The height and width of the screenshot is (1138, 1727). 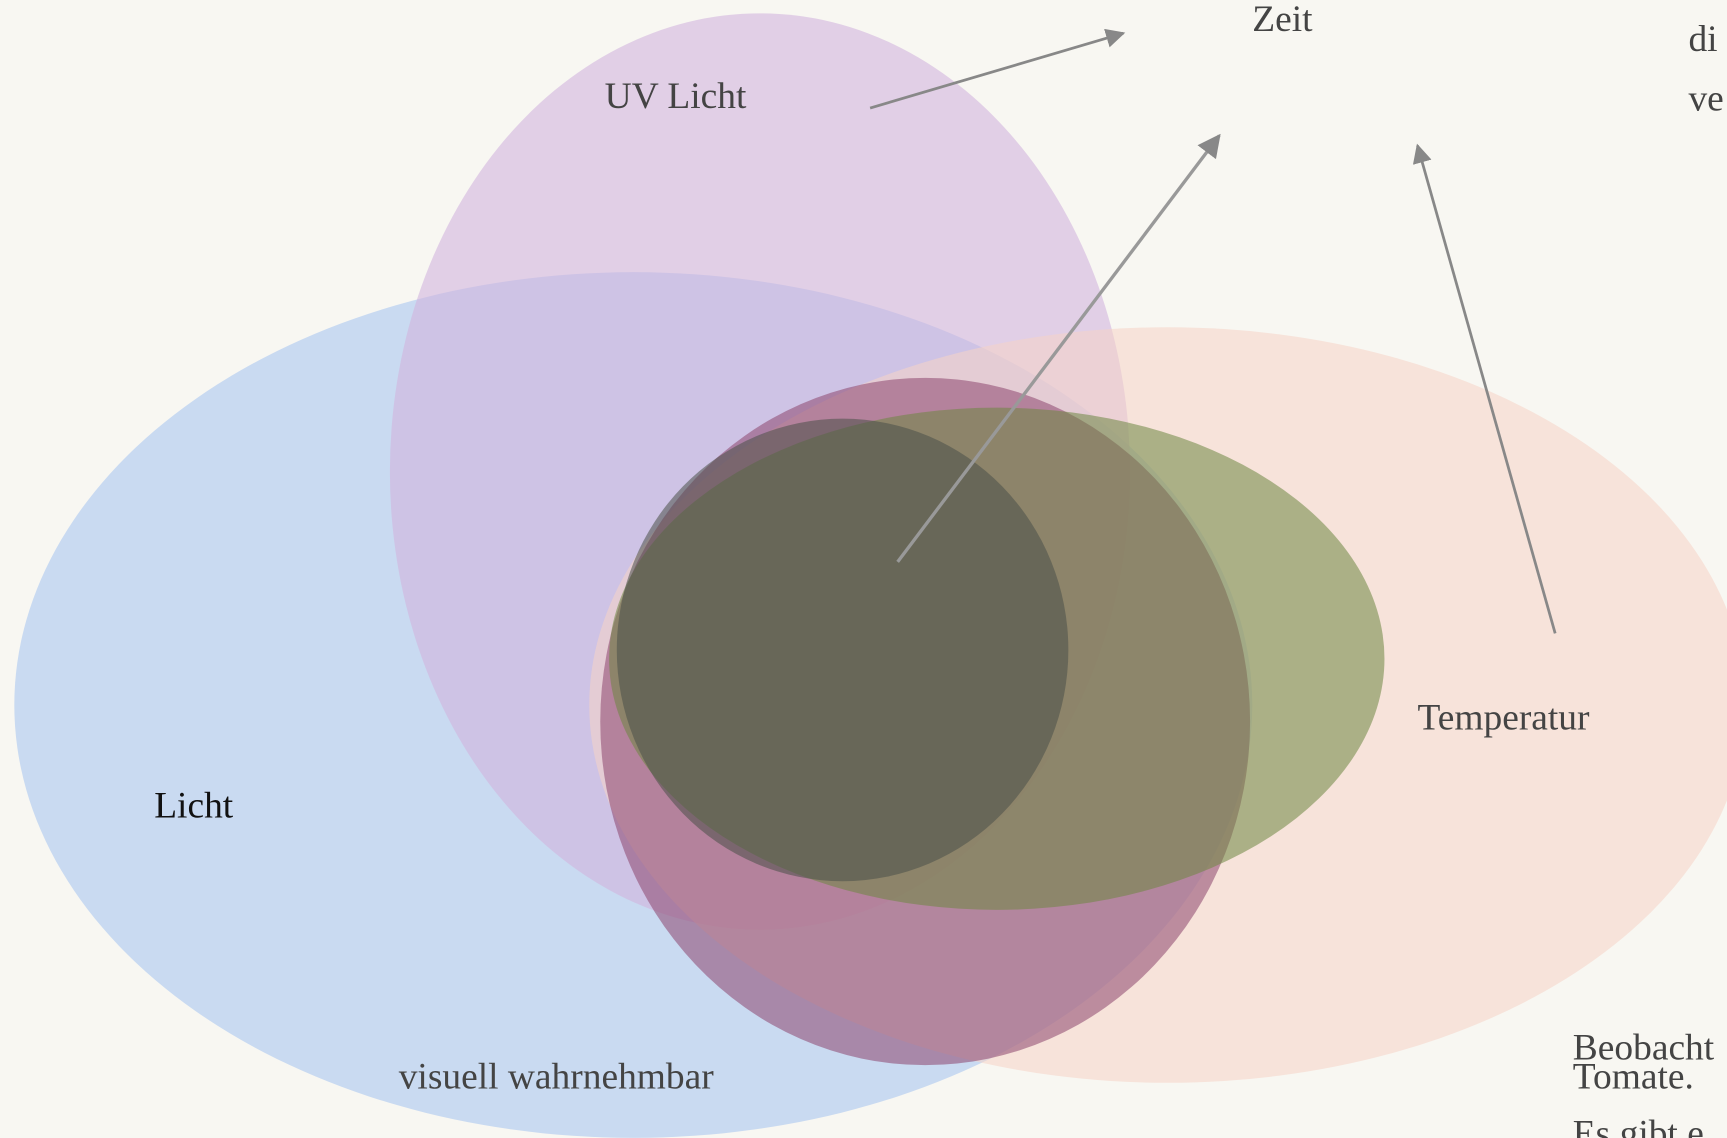 I want to click on side-text: di, so click(x=1702, y=39).